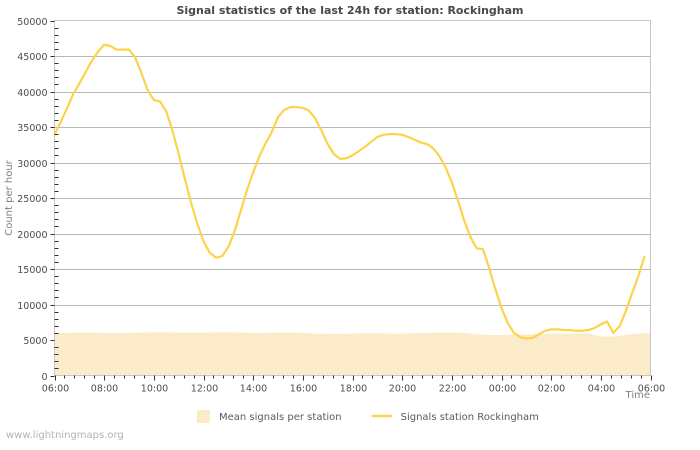 The width and height of the screenshot is (700, 450). Describe the element at coordinates (253, 389) in the screenshot. I see `x-tick-label: 14:00` at that location.